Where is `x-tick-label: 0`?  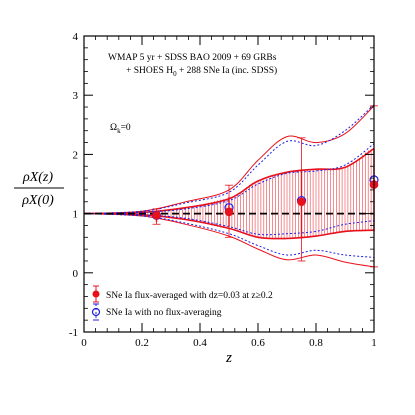 x-tick-label: 0 is located at coordinates (84, 343).